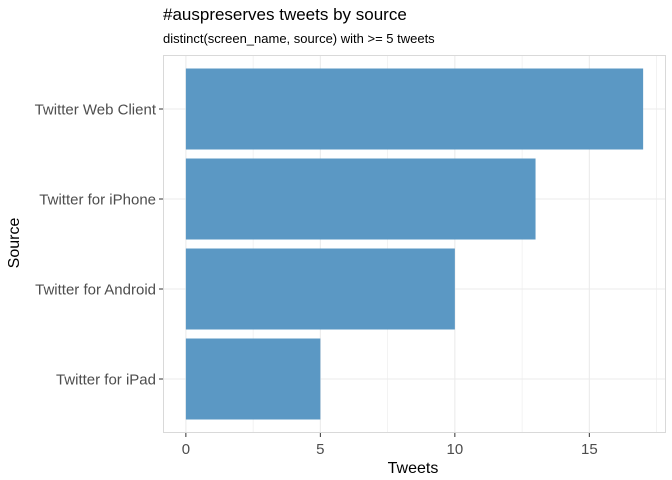 The height and width of the screenshot is (480, 672). I want to click on bar-twitter-for-ipad, so click(253, 379).